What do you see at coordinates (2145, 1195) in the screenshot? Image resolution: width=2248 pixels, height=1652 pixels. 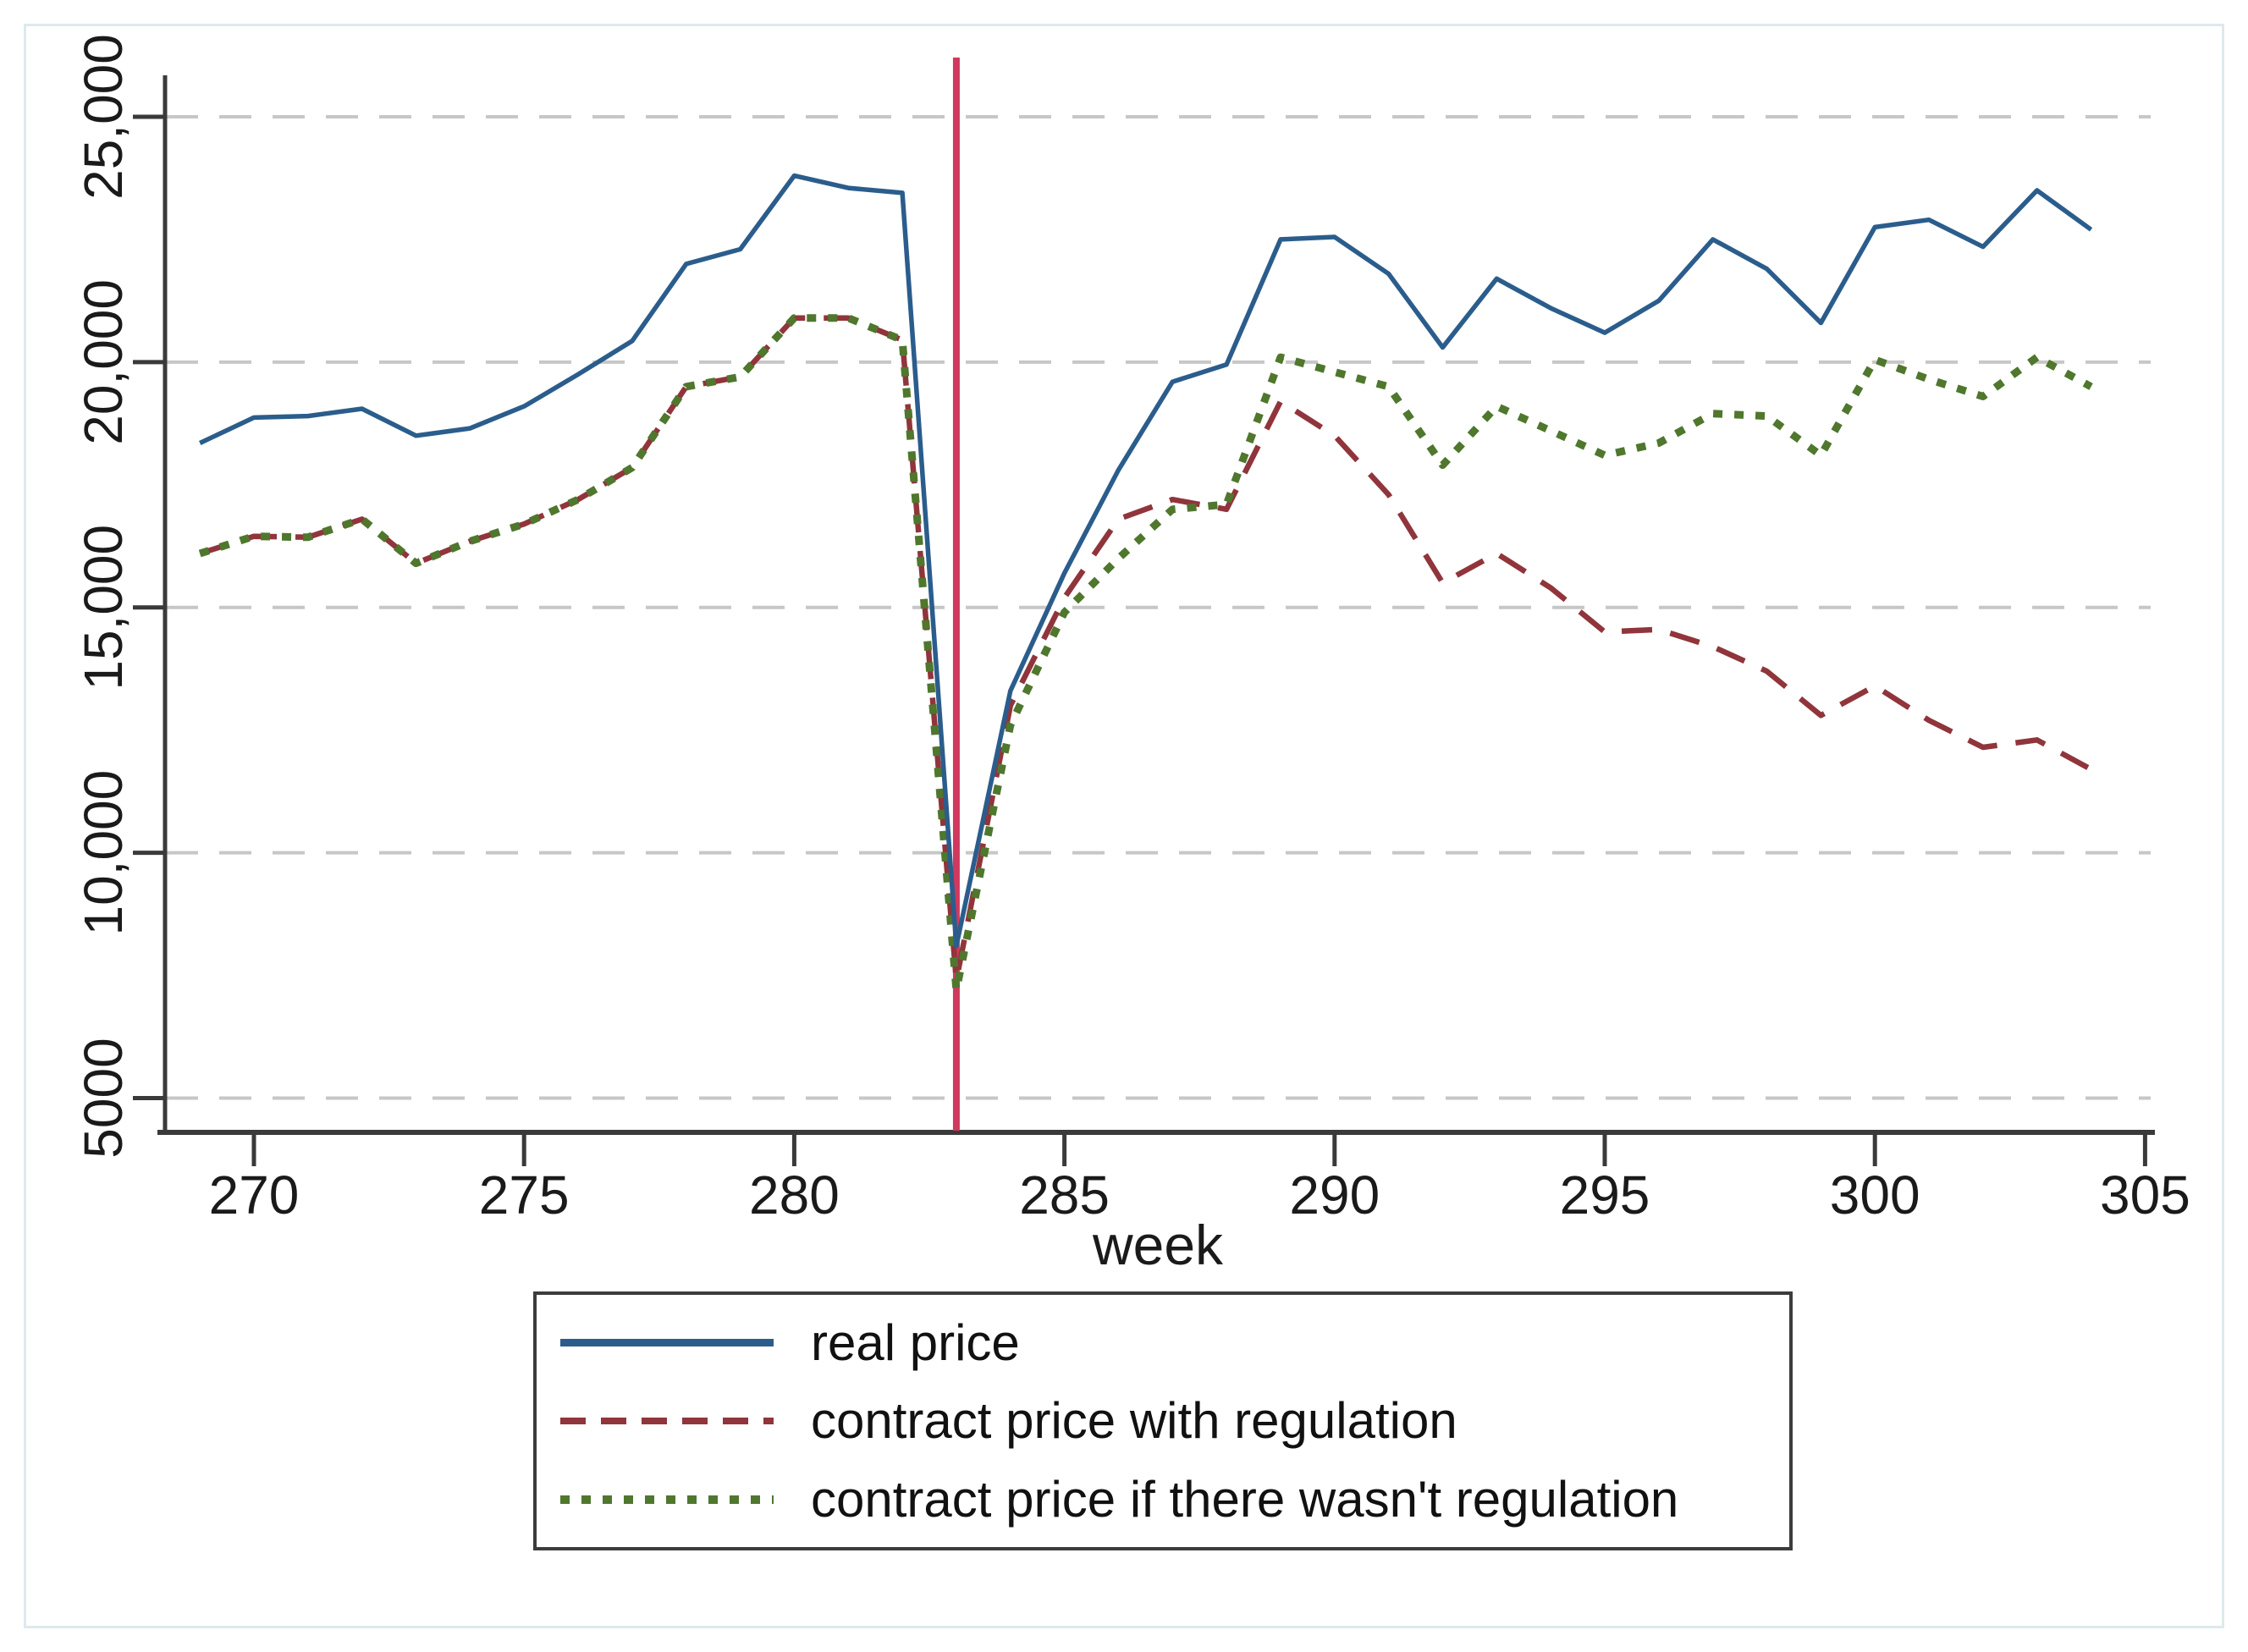 I see `x-tick-label-305: 305` at bounding box center [2145, 1195].